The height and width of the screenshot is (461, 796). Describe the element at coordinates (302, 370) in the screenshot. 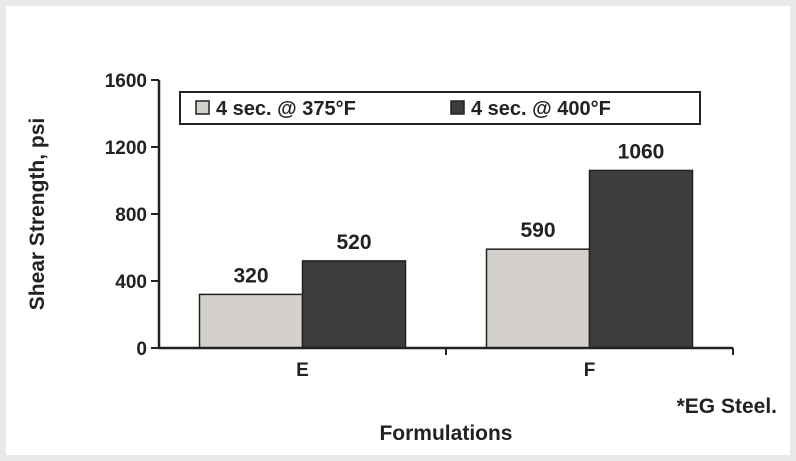

I see `x-tick-label-e: E` at that location.